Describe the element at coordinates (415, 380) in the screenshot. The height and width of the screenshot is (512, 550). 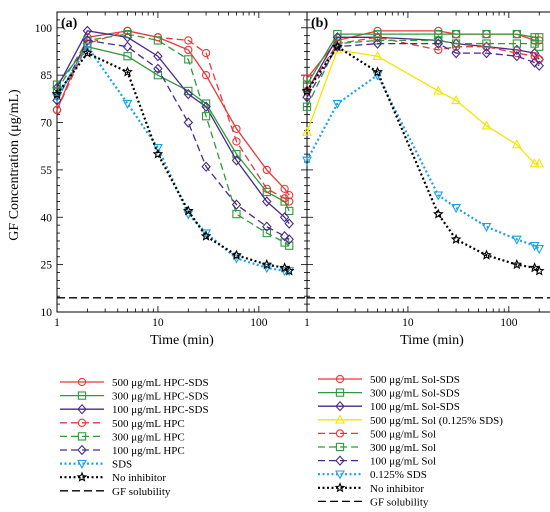
I see `legend-label: 500 μg/mL Sol-SDS` at that location.